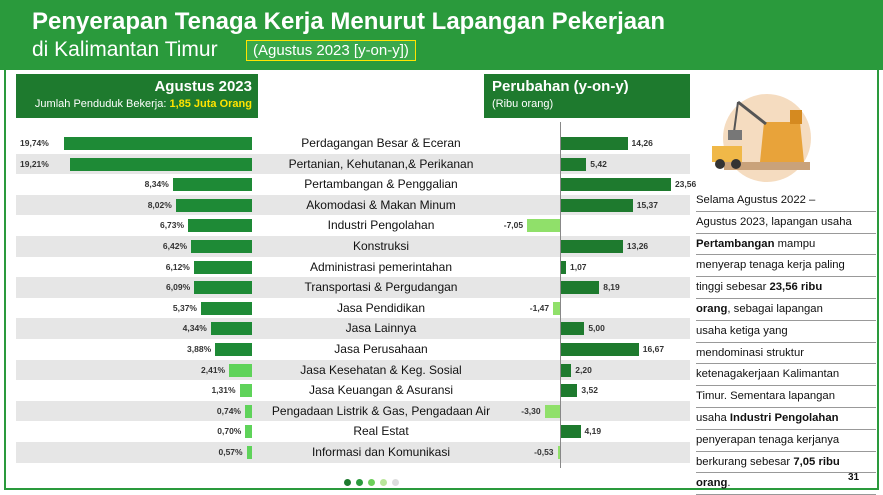 This screenshot has width=883, height=495. Describe the element at coordinates (642, 143) in the screenshot. I see `change-label: 14,26` at that location.